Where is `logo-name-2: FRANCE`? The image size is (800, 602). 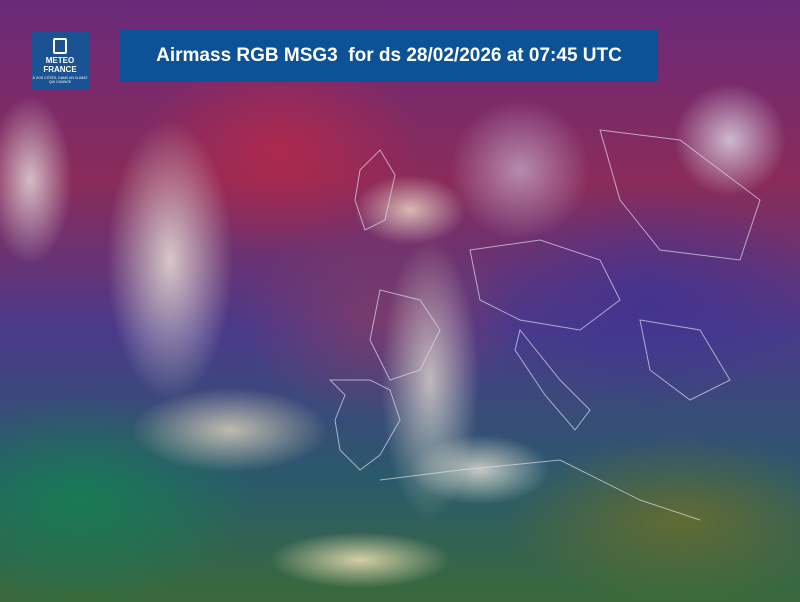
logo-name-2: FRANCE is located at coordinates (60, 69).